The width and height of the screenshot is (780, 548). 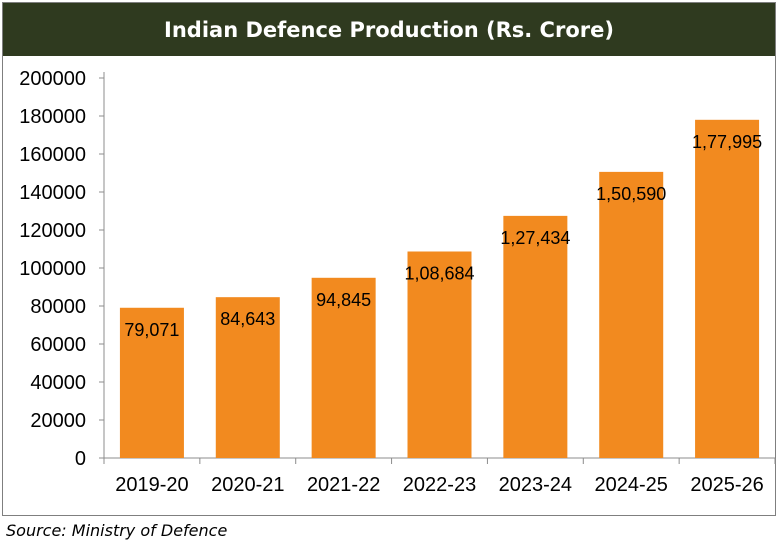 I want to click on data-label: 1,08,684, so click(x=439, y=274).